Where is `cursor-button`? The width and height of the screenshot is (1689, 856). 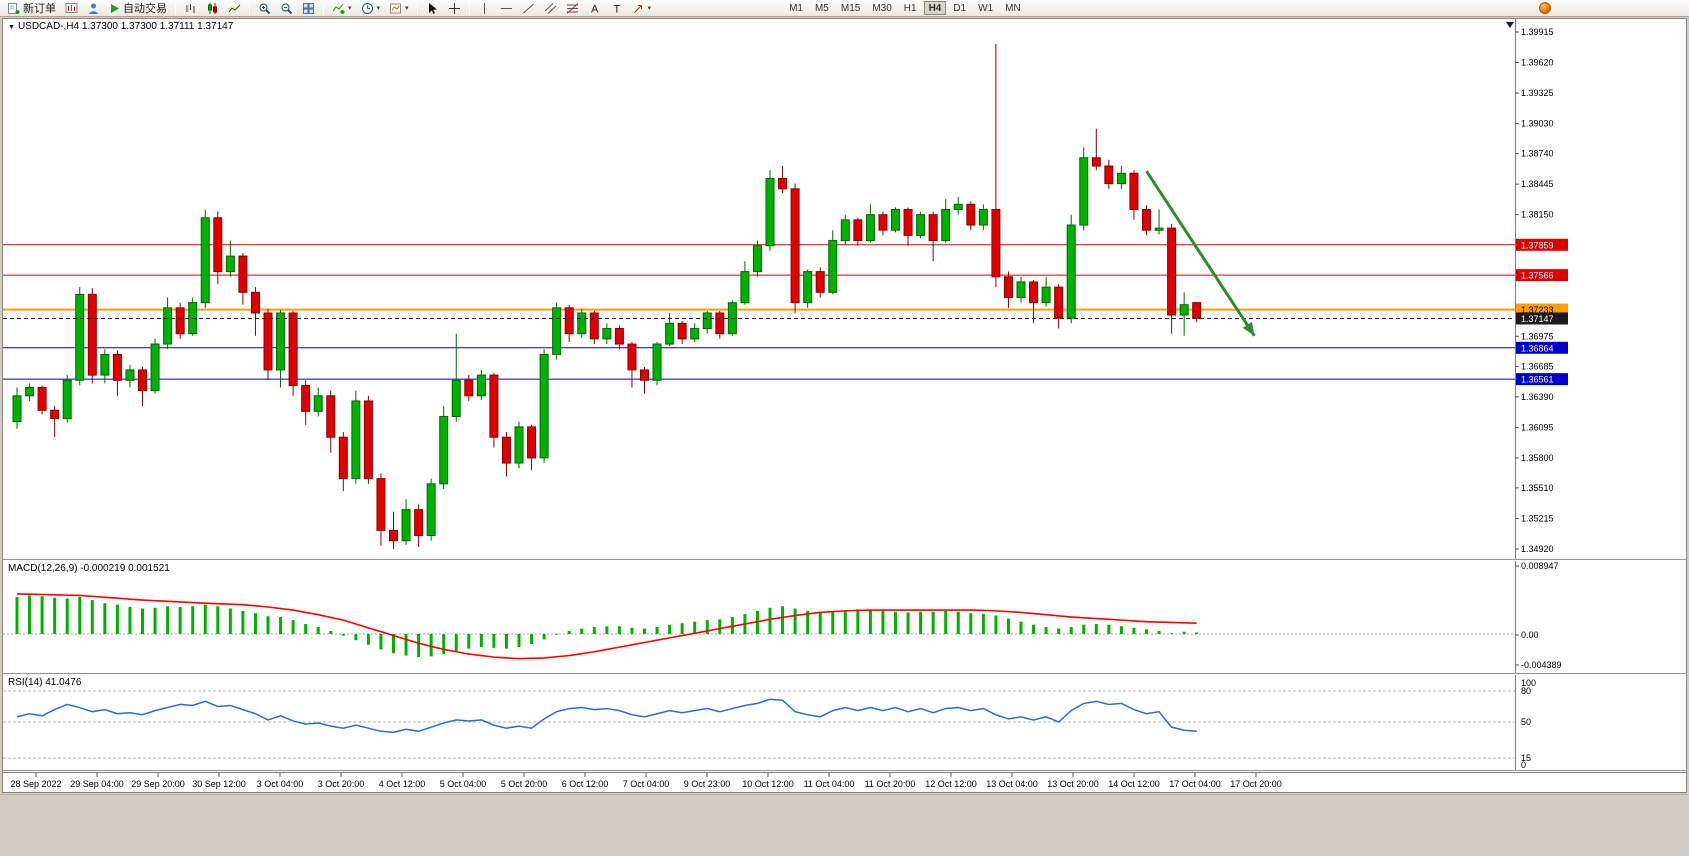 cursor-button is located at coordinates (432, 8).